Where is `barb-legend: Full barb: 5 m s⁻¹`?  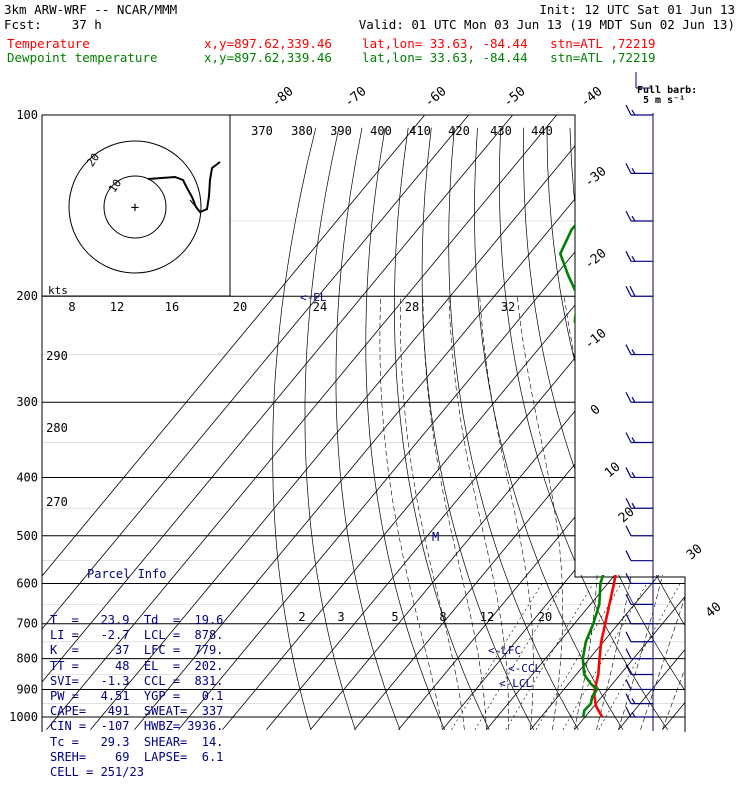
barb-legend: Full barb: 5 m s⁻¹ is located at coordinates (667, 95).